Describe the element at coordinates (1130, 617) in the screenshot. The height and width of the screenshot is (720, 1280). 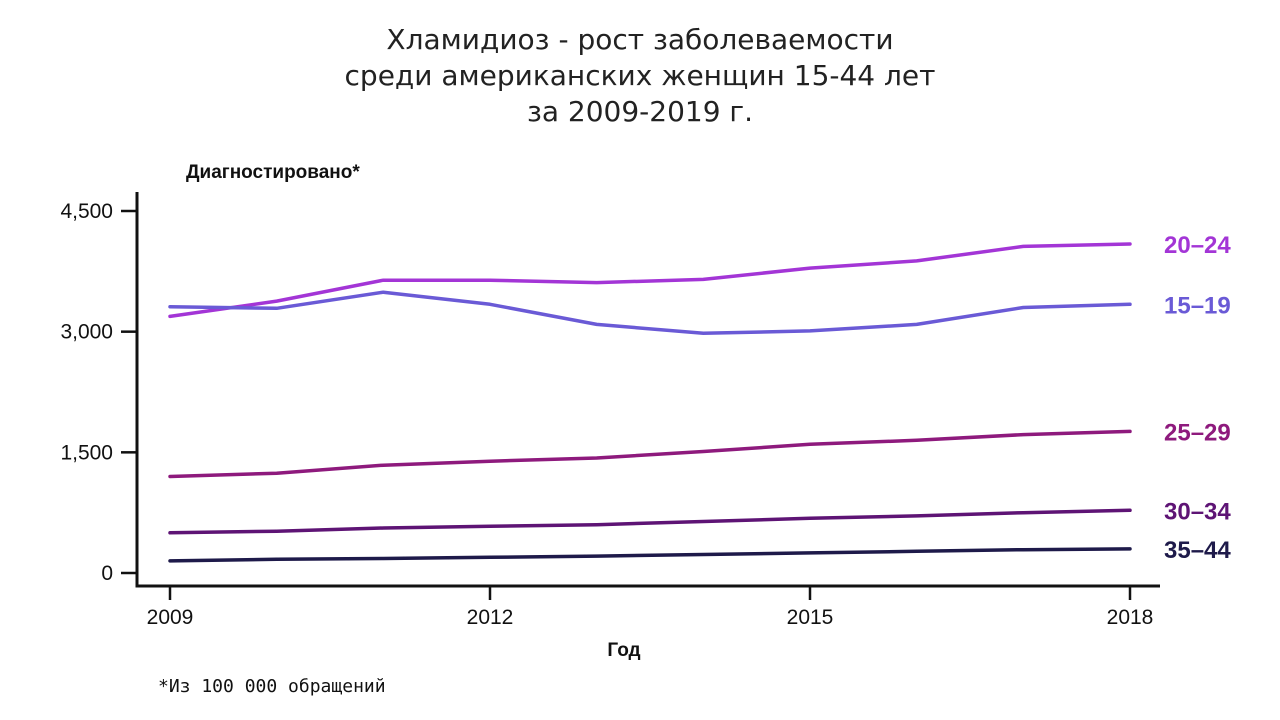
I see `x-tick-label: 2018` at that location.